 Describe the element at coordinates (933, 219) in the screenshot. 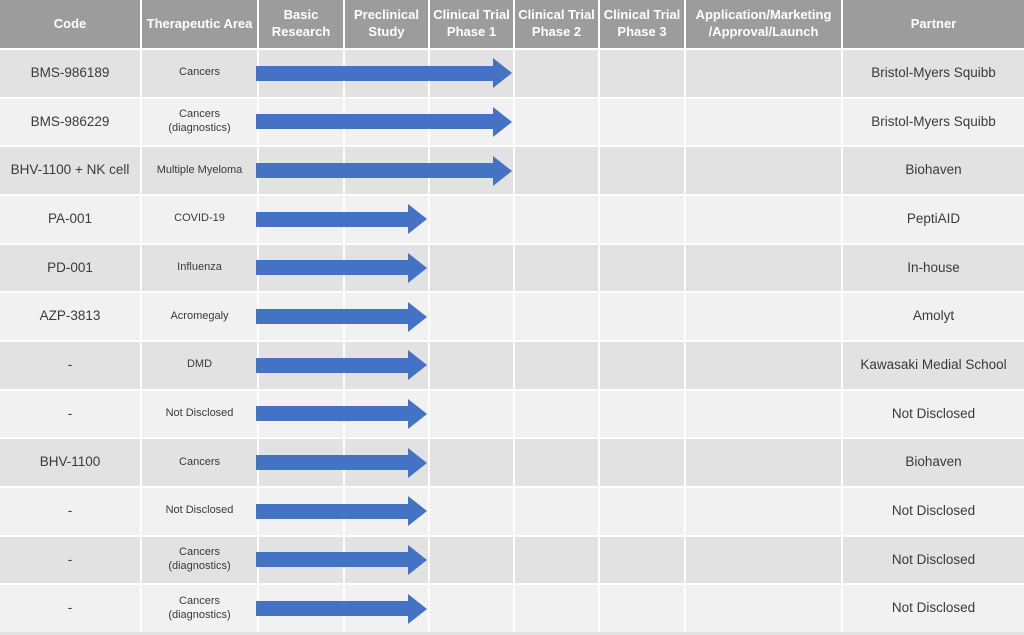

I see `partner-cell: PeptiAID` at that location.